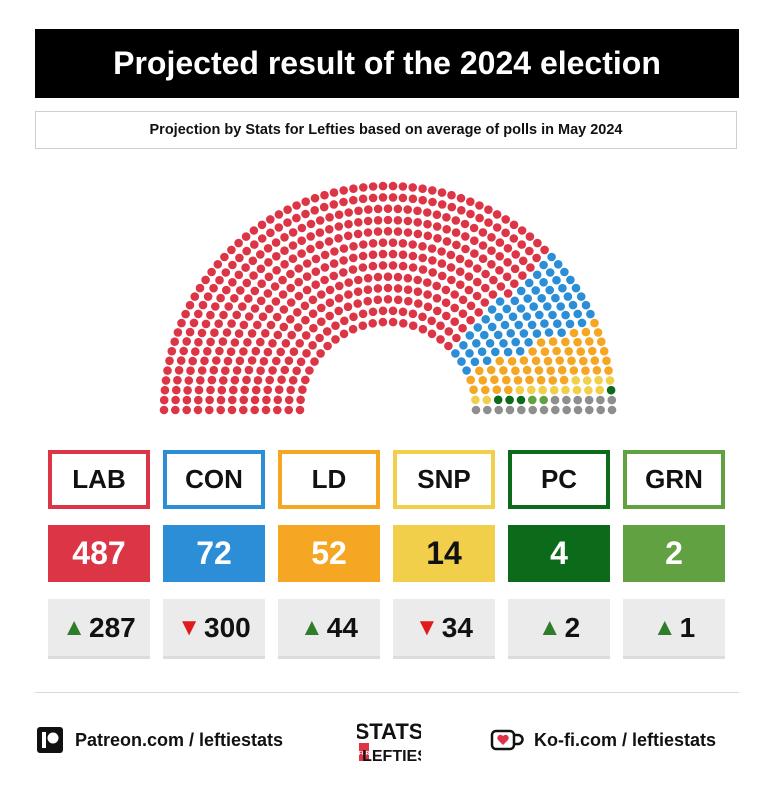  Describe the element at coordinates (603, 740) in the screenshot. I see `kofi-link: Ko-fi.com / leftiestats` at that location.